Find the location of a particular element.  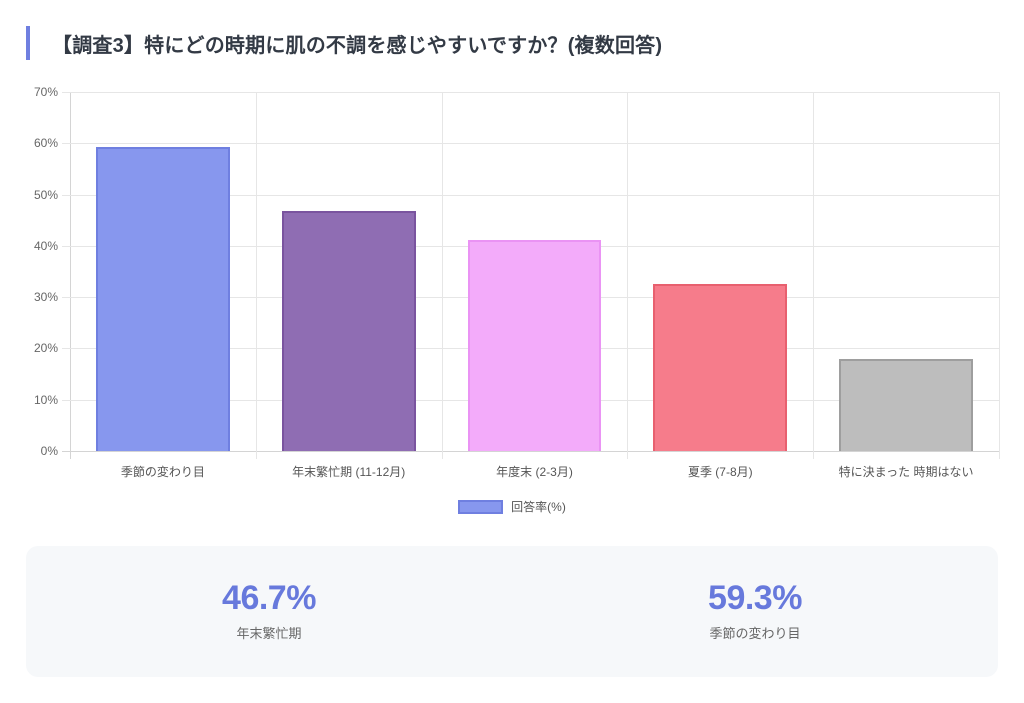

y-tick-label: 70% is located at coordinates (45, 92).